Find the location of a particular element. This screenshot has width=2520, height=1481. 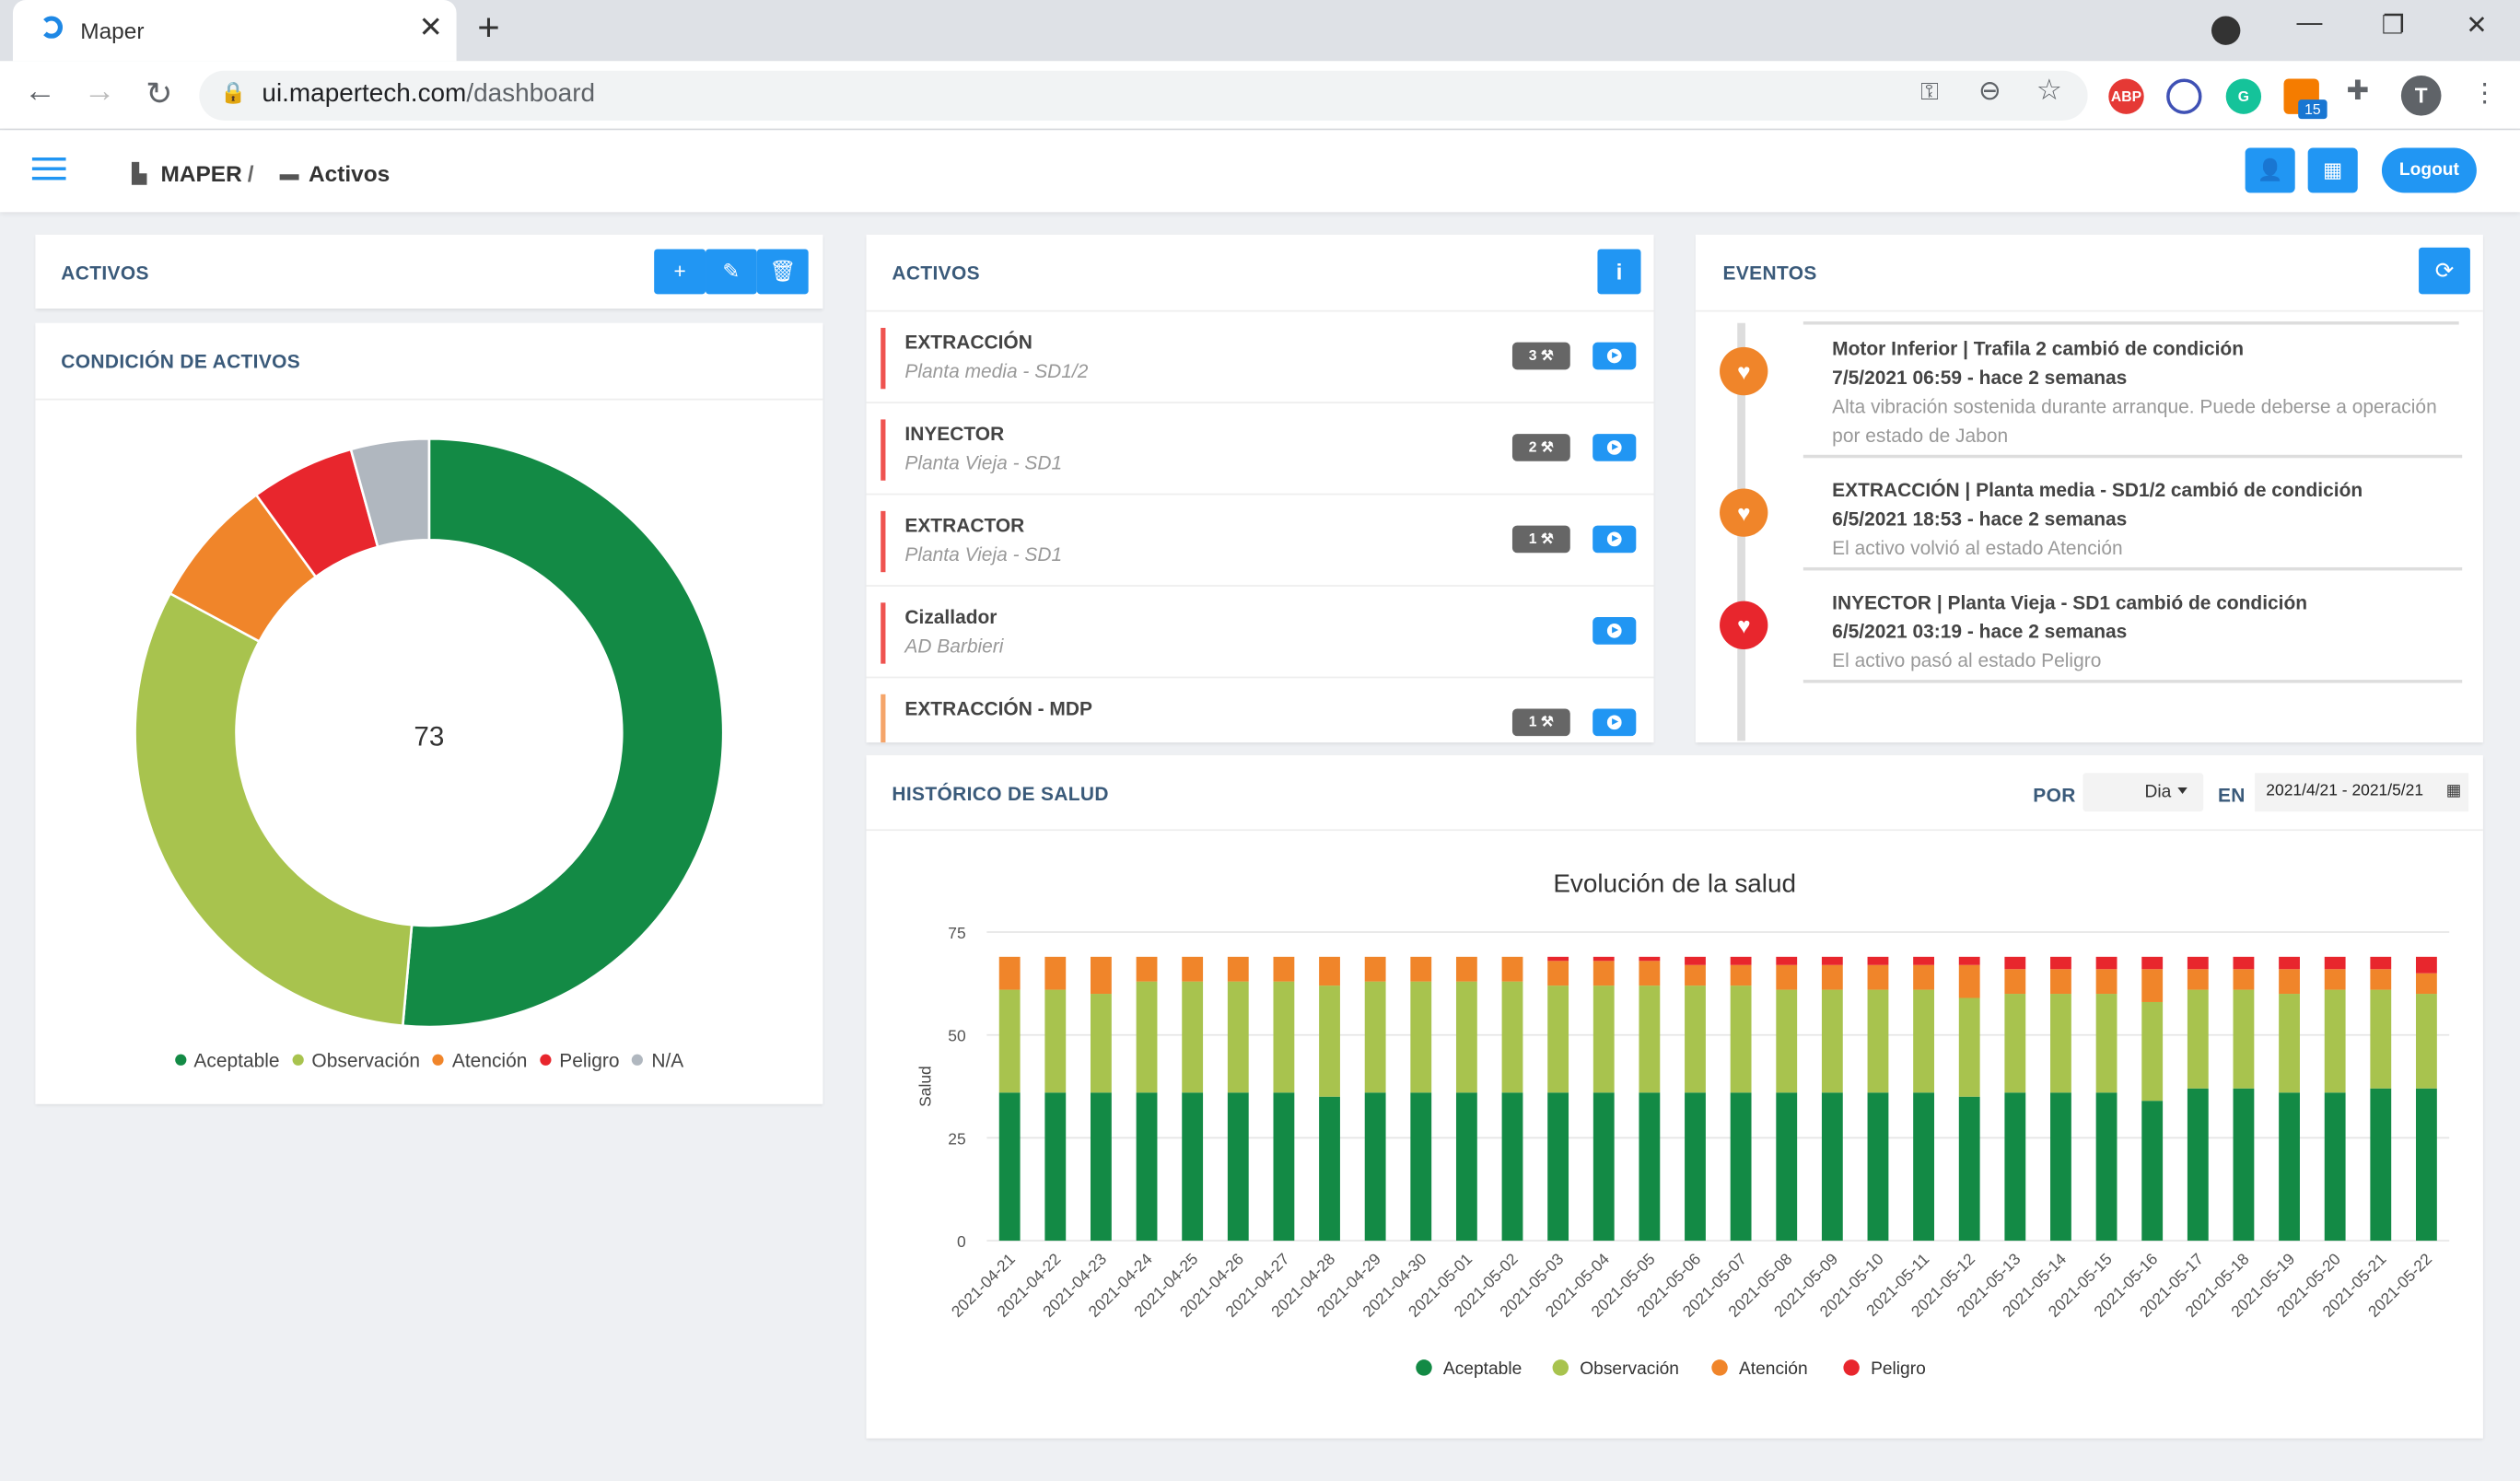

bar-atención-2021-04-27 is located at coordinates (1284, 969).